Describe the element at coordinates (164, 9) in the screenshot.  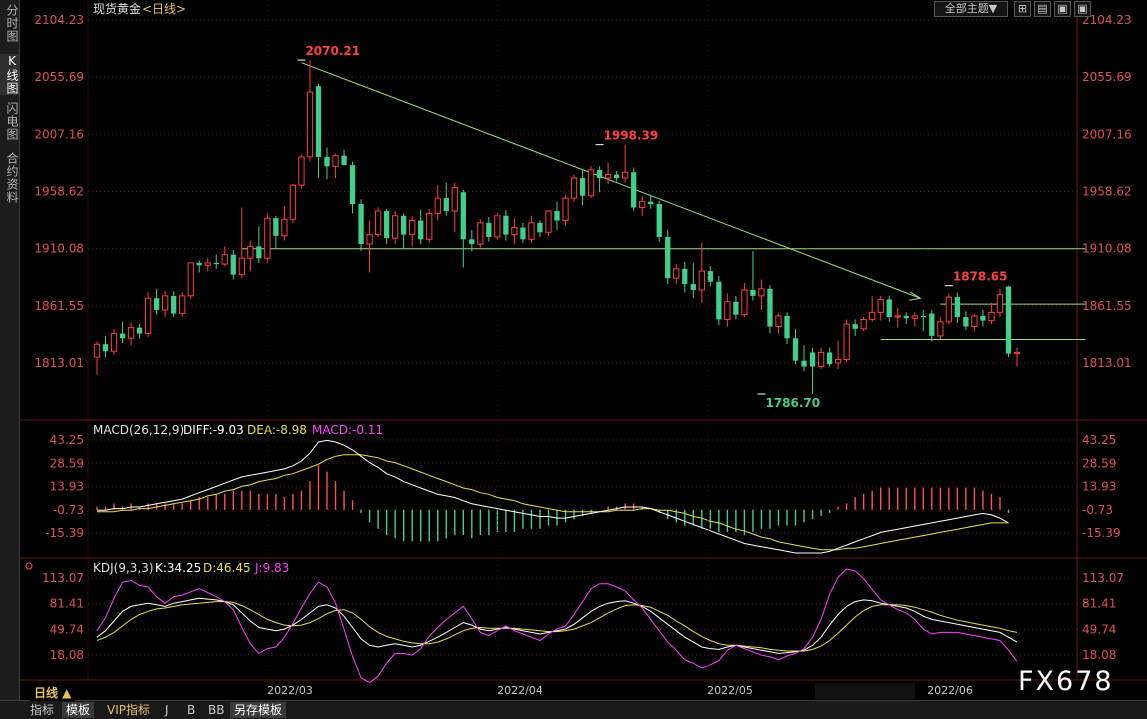
I see `period-title: <日线>` at that location.